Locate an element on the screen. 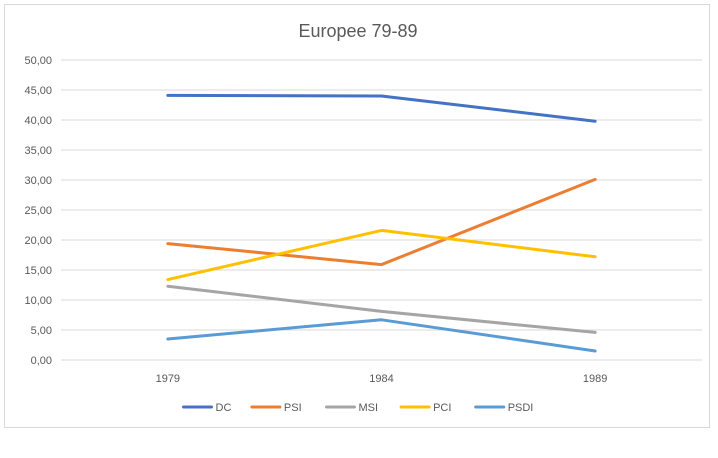  x-tick-label: 1984 is located at coordinates (381, 379).